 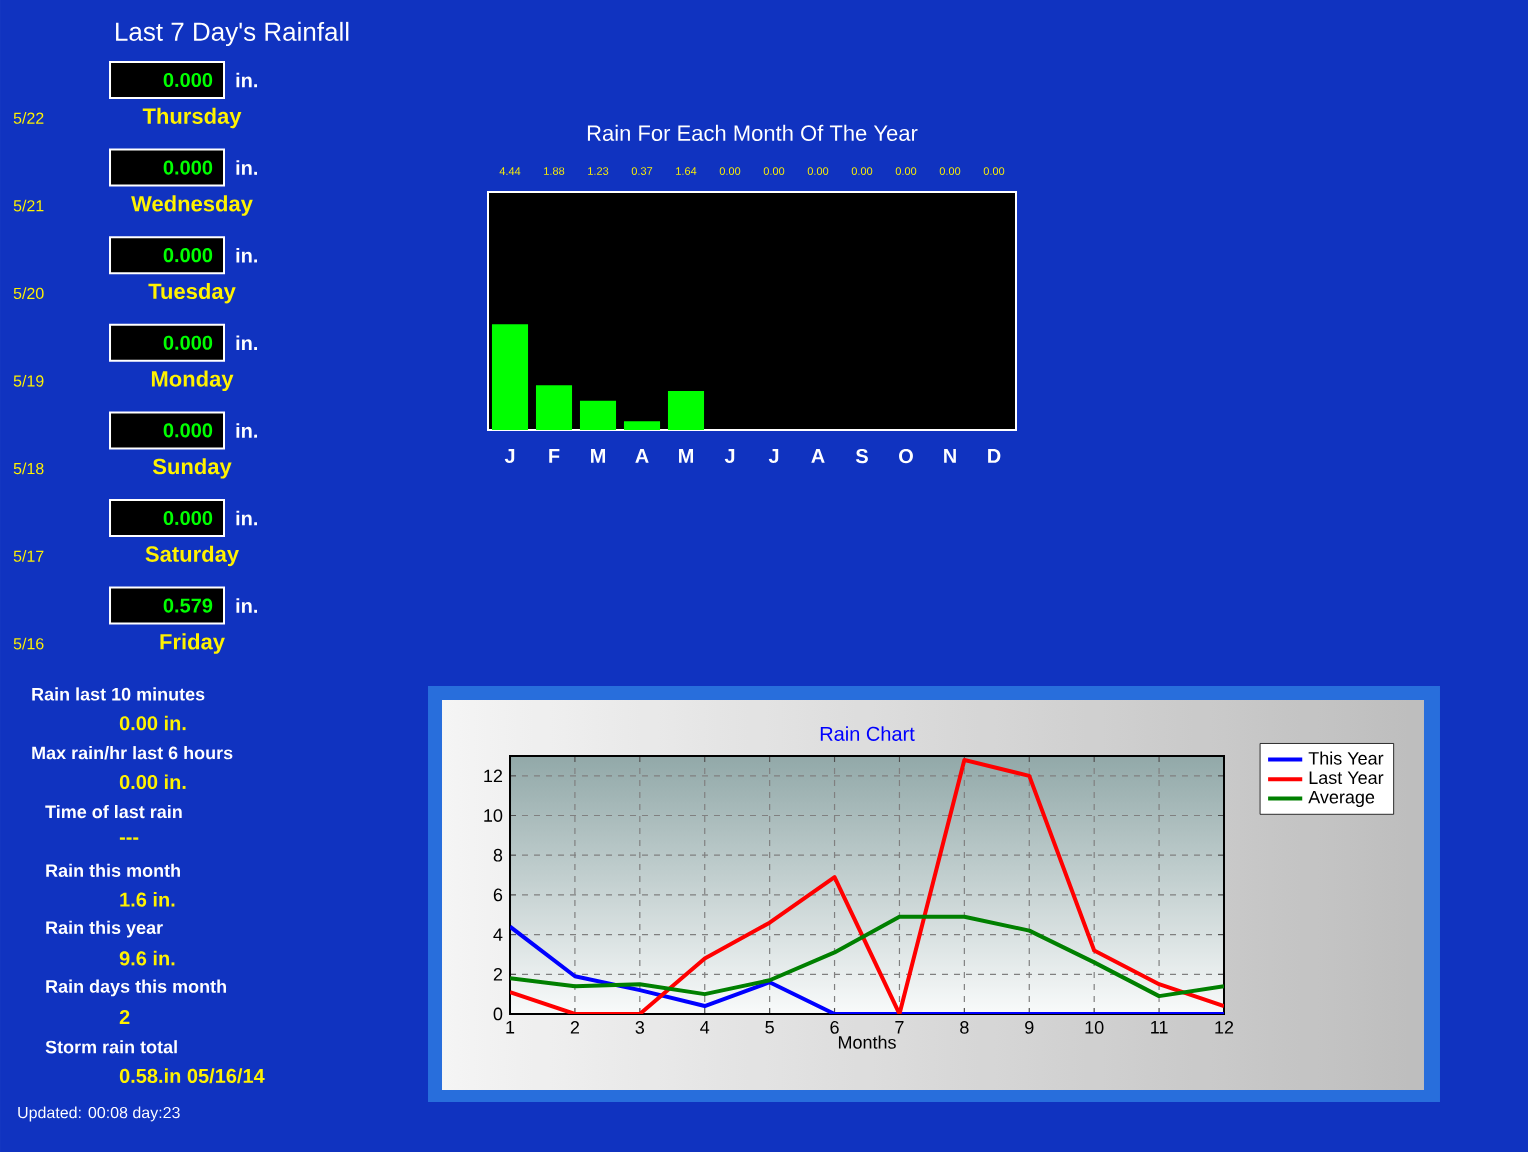 I want to click on text: Rain last 10 minutes, so click(x=118, y=694).